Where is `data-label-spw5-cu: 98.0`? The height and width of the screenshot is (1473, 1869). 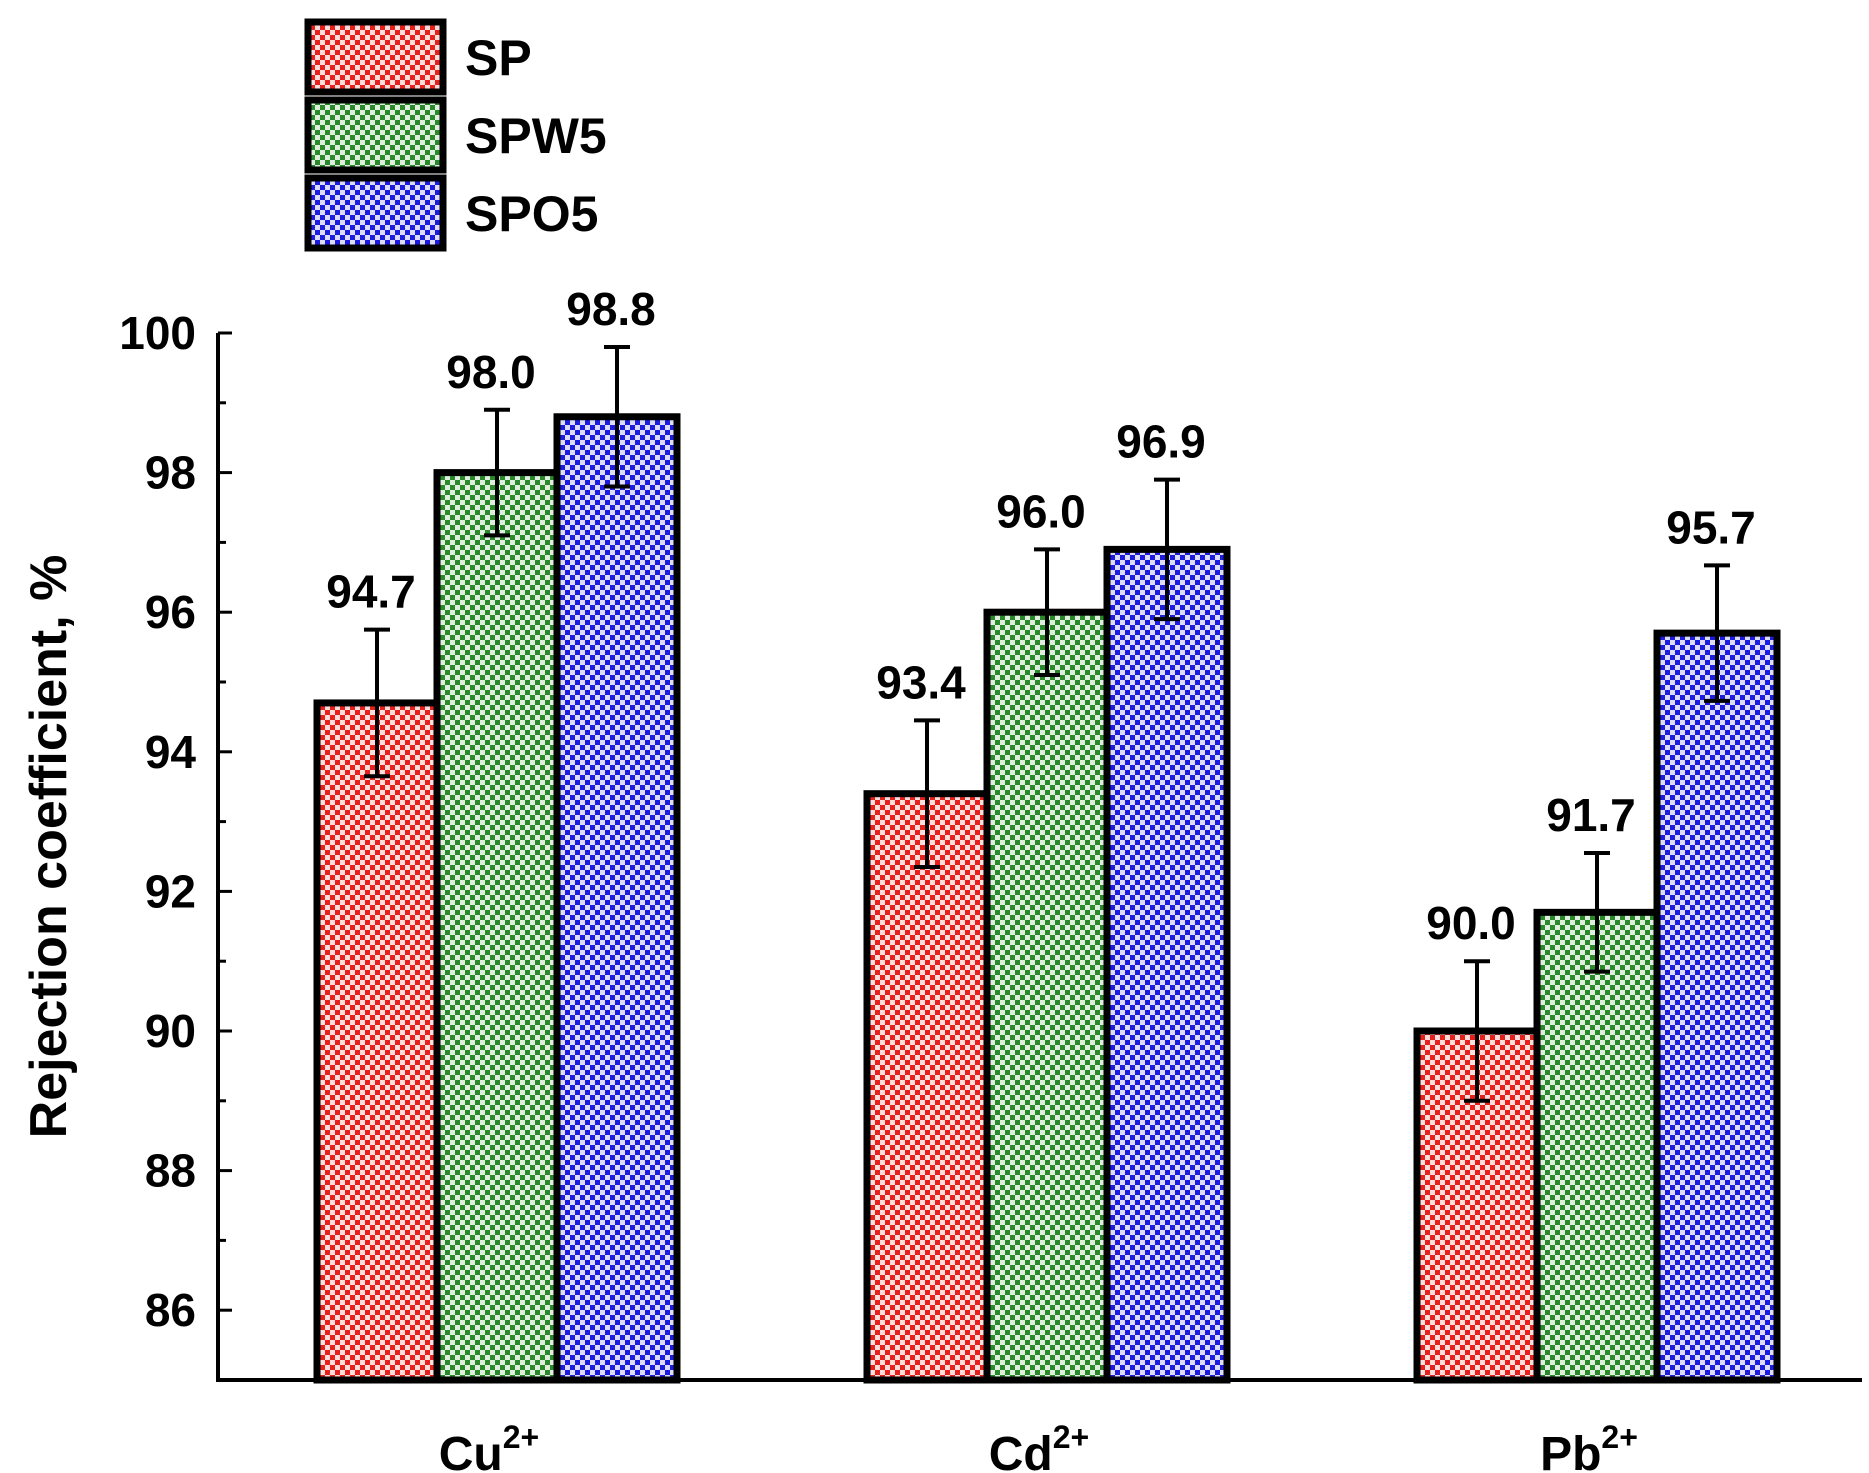
data-label-spw5-cu: 98.0 is located at coordinates (491, 372).